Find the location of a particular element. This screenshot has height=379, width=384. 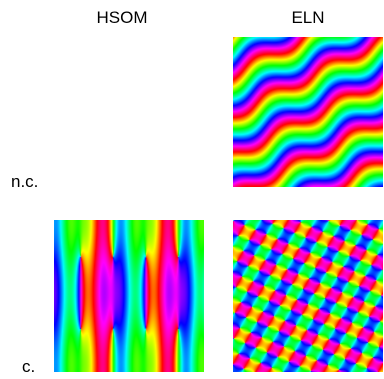

row-label-c: c. is located at coordinates (29, 366).